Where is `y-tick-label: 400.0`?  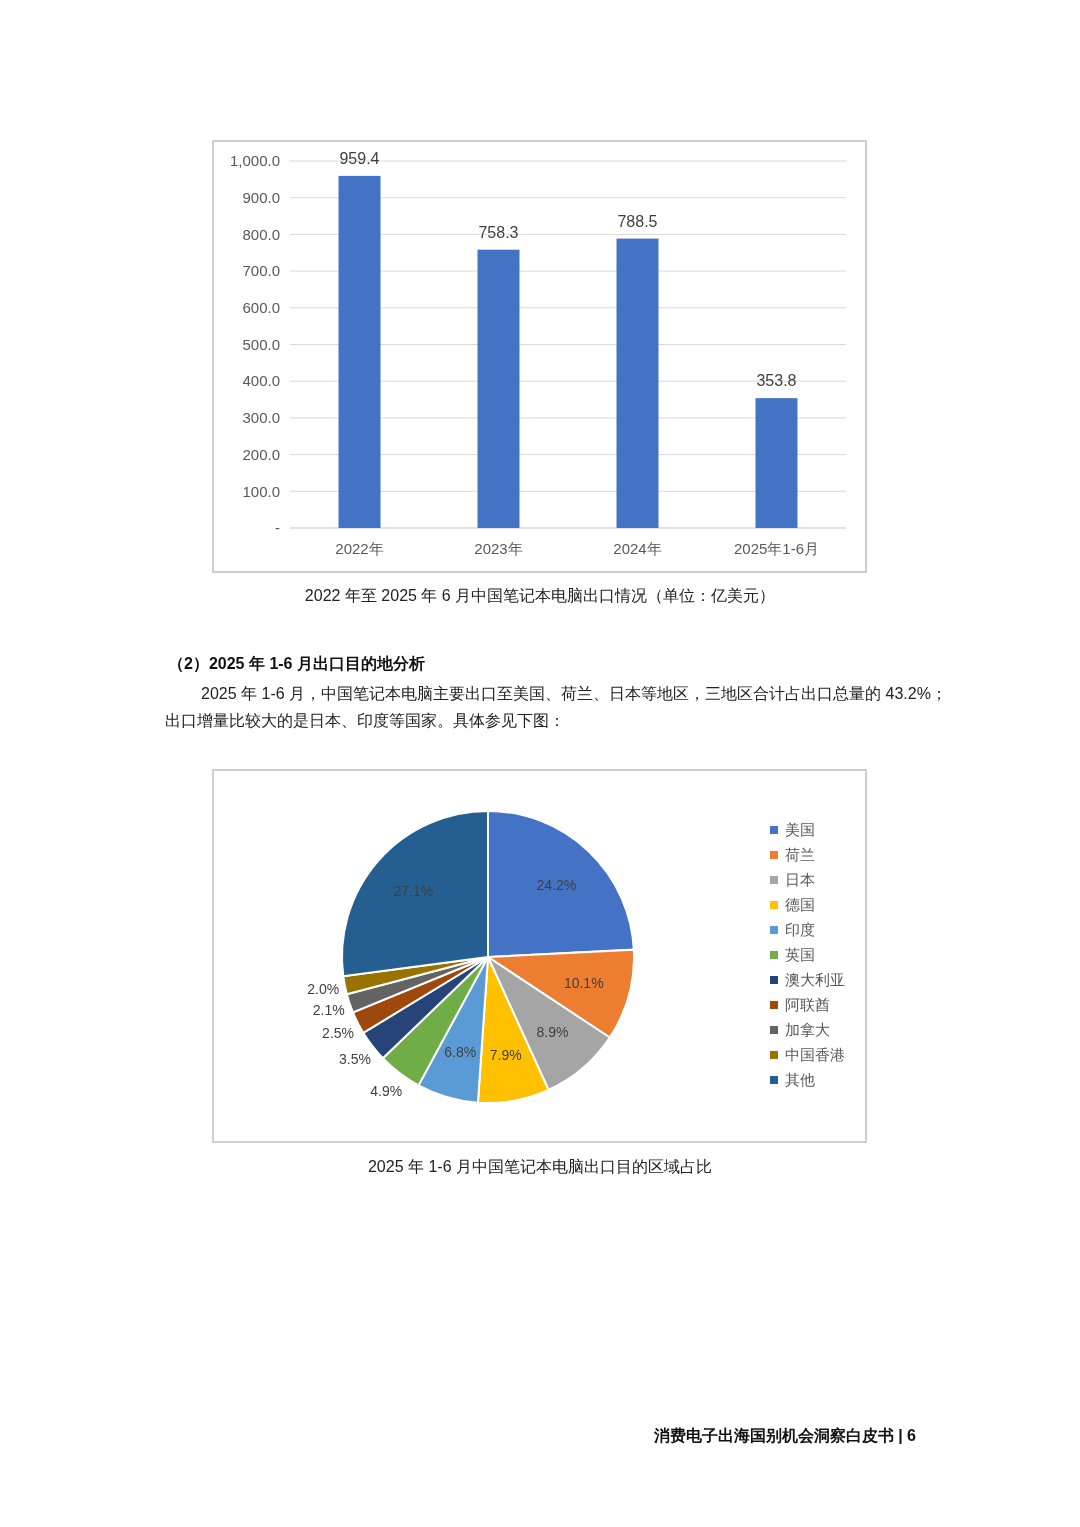
y-tick-label: 400.0 is located at coordinates (261, 381).